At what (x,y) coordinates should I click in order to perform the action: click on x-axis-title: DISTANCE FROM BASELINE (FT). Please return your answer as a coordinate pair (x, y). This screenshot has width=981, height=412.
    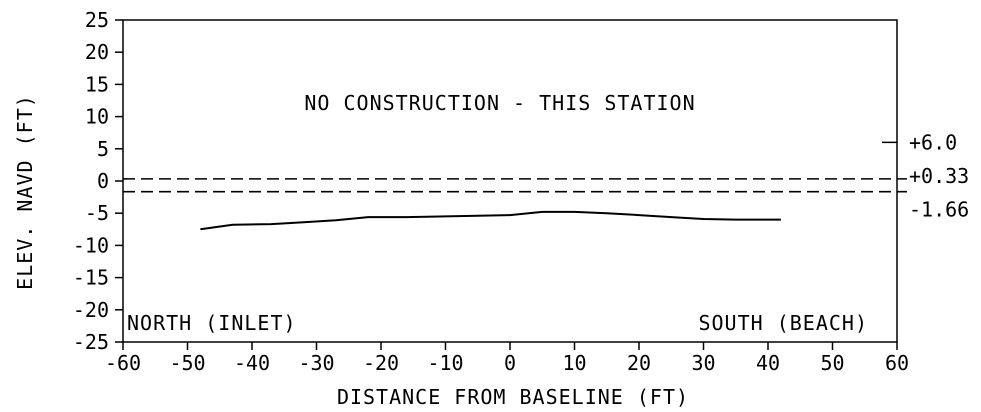
    Looking at the image, I should click on (513, 397).